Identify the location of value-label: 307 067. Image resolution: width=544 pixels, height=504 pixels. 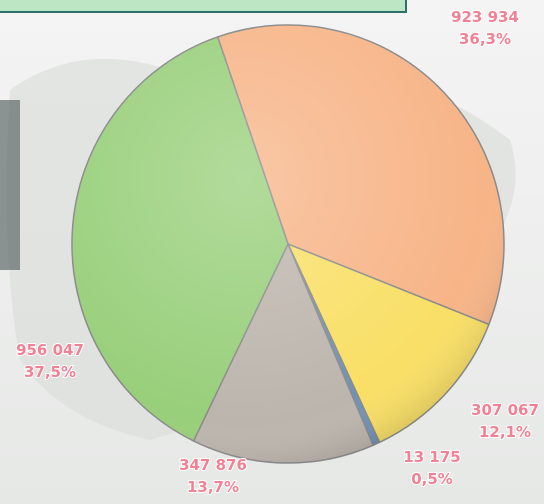
(505, 410).